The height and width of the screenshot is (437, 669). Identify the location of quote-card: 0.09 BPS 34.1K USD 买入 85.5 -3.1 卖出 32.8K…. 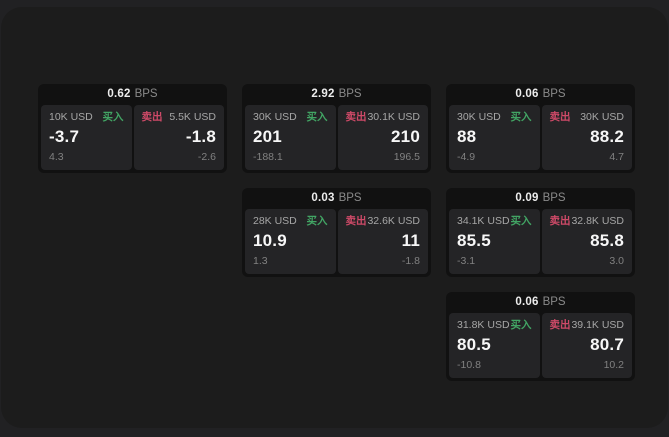
(540, 232).